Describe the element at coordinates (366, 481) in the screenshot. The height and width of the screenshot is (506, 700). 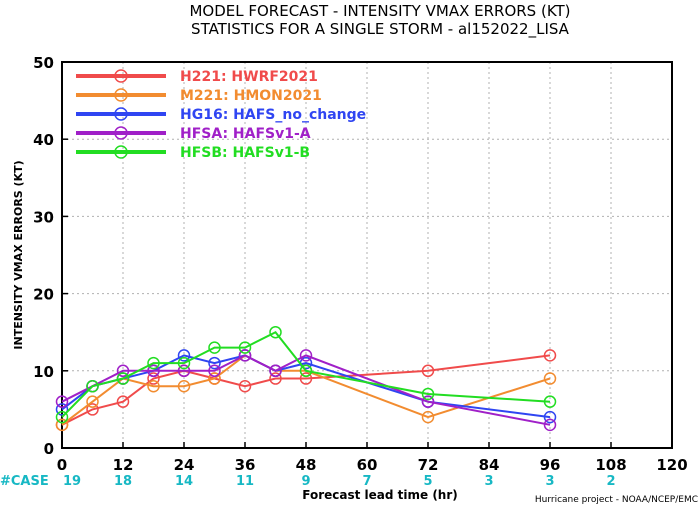
I see `case-count: 7` at that location.